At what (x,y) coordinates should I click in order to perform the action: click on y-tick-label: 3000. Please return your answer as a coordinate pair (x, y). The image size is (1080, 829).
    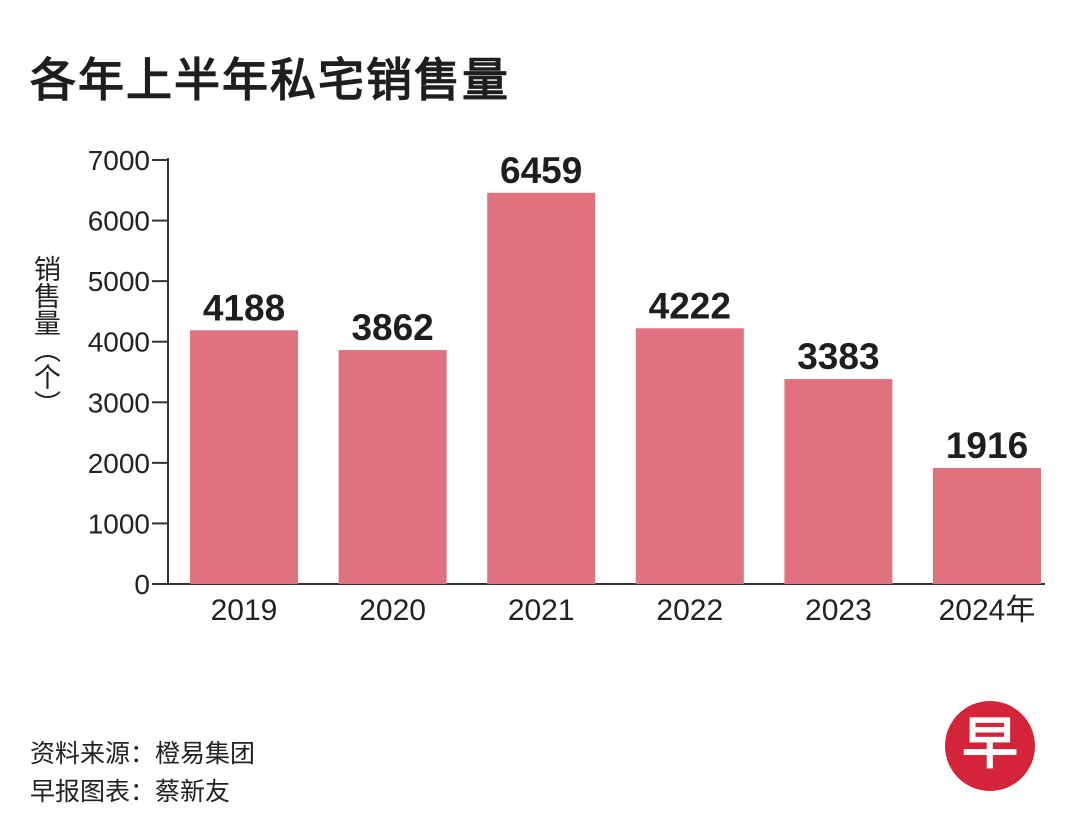
    Looking at the image, I should click on (119, 402).